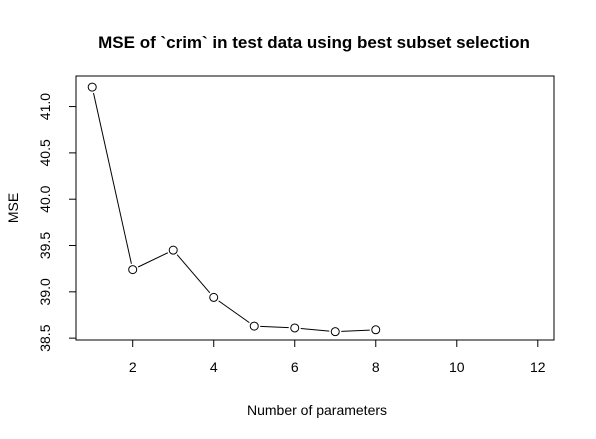 This screenshot has height=439, width=596. What do you see at coordinates (295, 367) in the screenshot?
I see `x-tick-label: 6` at bounding box center [295, 367].